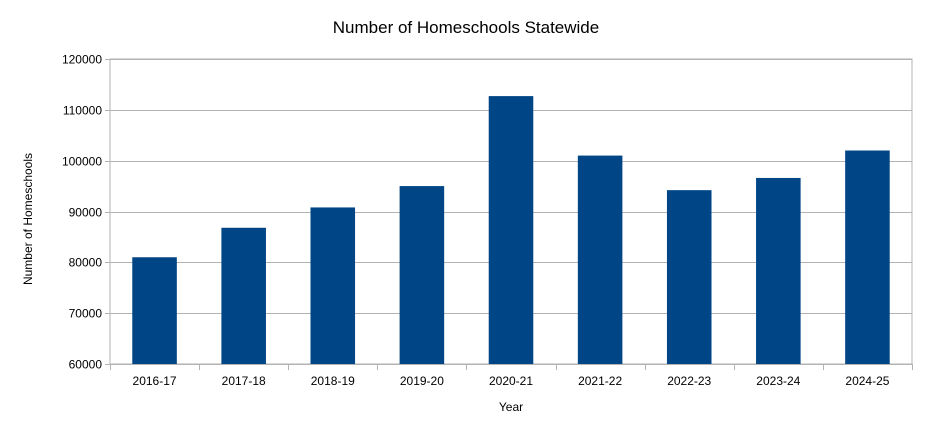 The width and height of the screenshot is (932, 435). Describe the element at coordinates (778, 381) in the screenshot. I see `x-tick-label: 2023-24` at that location.